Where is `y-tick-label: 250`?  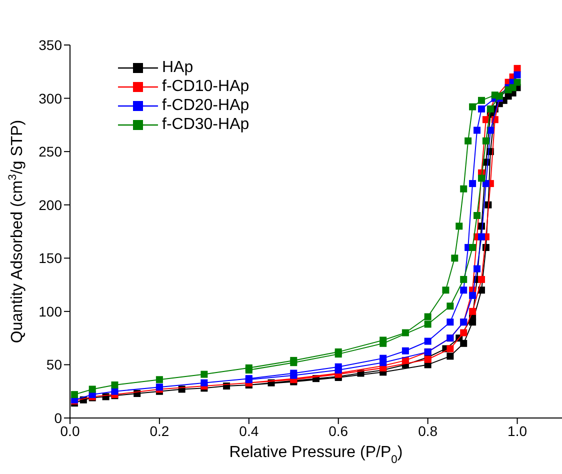 y-tick-label: 250 is located at coordinates (50, 152).